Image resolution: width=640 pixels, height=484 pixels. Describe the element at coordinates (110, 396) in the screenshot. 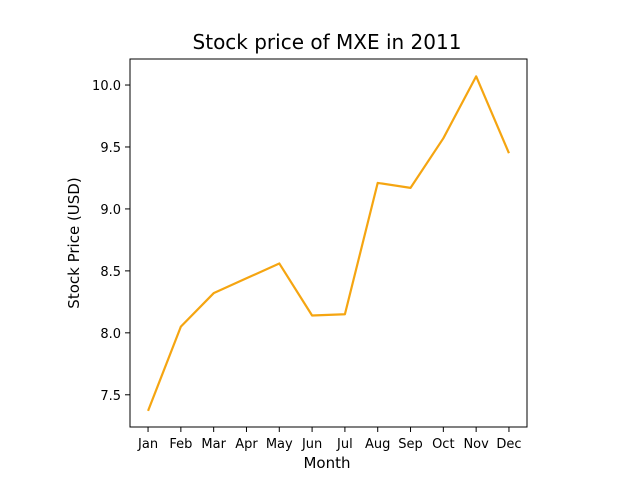

I see `y-tick-label: 7.5` at that location.